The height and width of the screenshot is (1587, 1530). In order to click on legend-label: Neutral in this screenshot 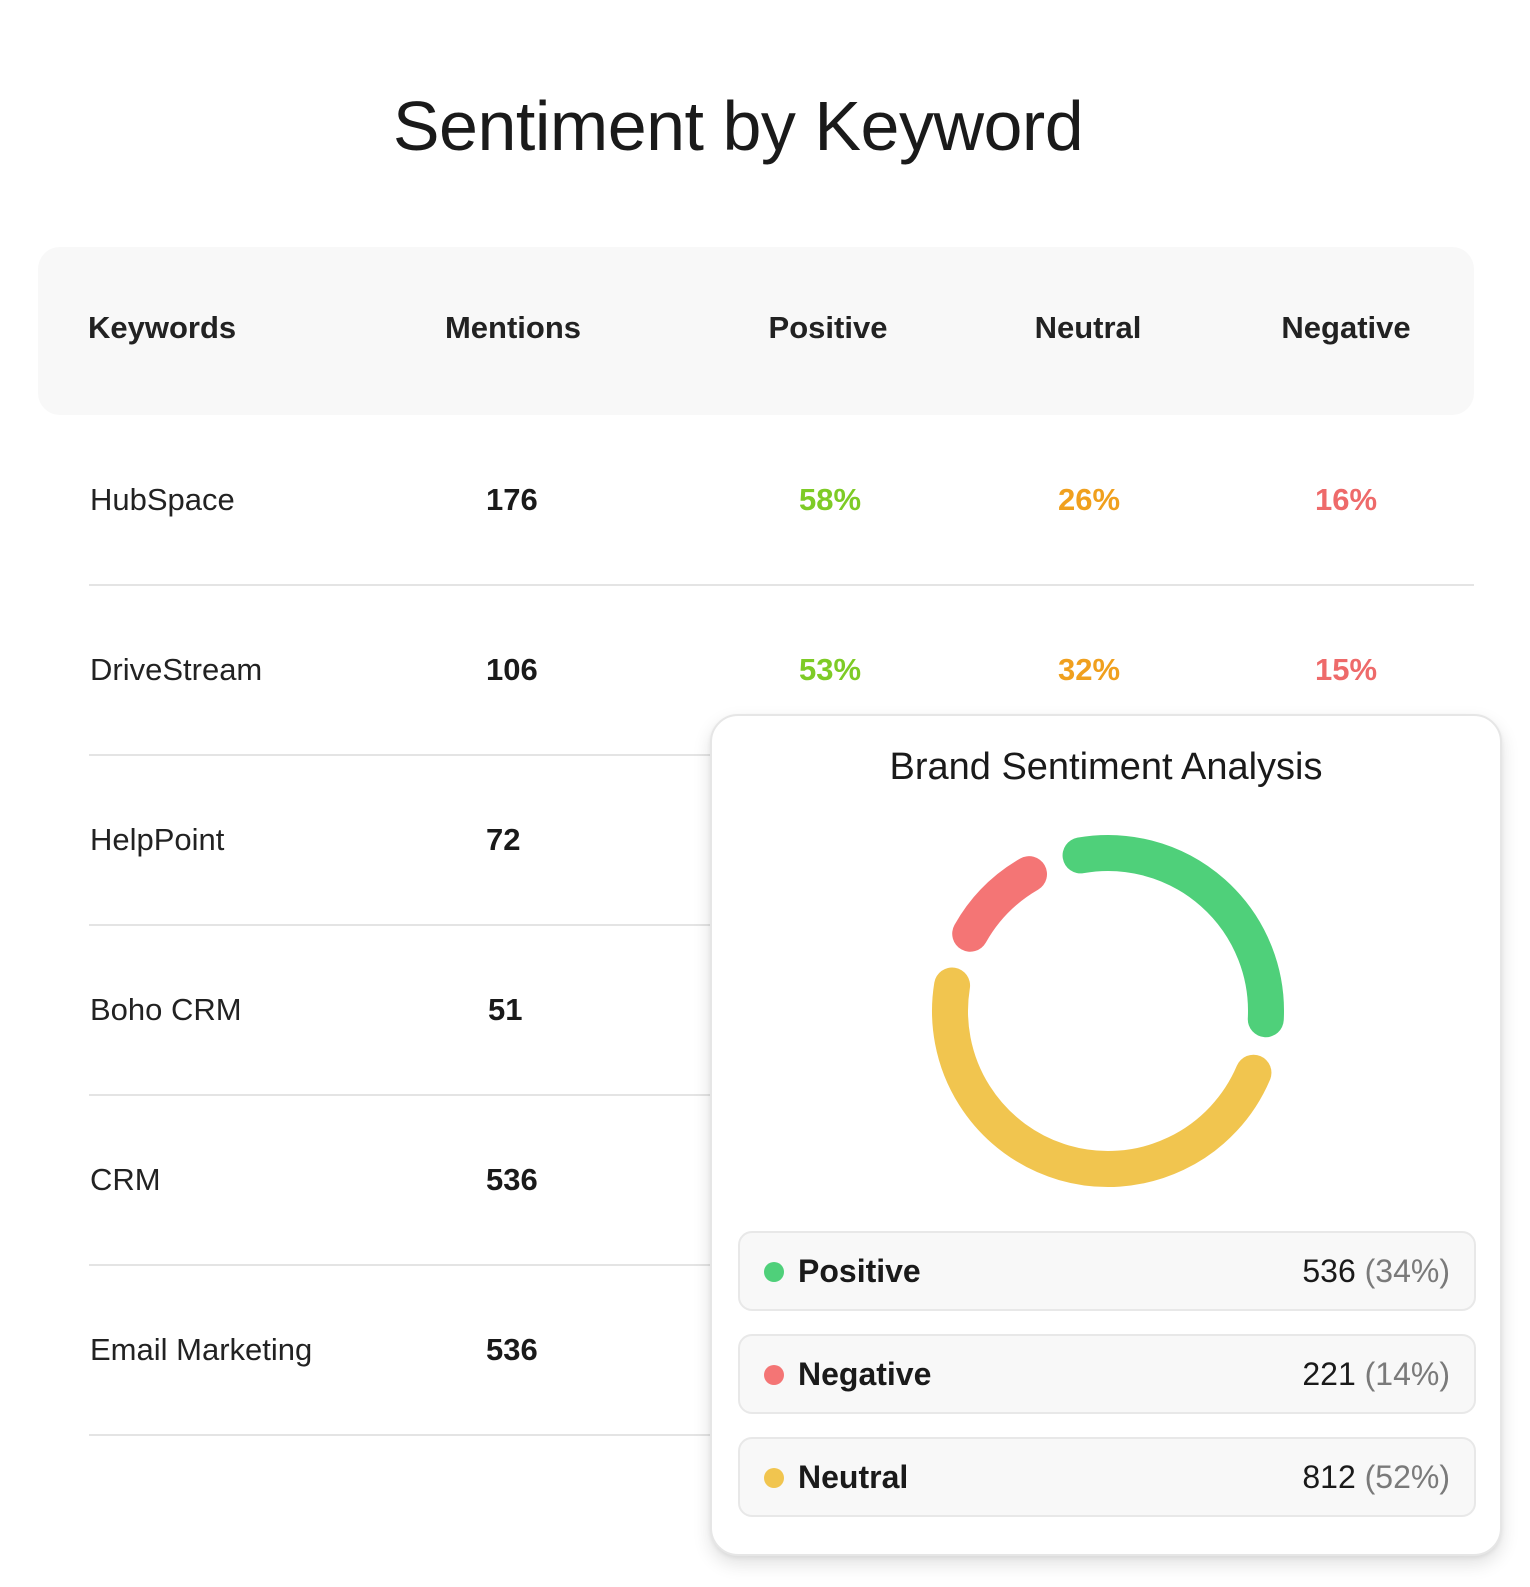, I will do `click(853, 1477)`.